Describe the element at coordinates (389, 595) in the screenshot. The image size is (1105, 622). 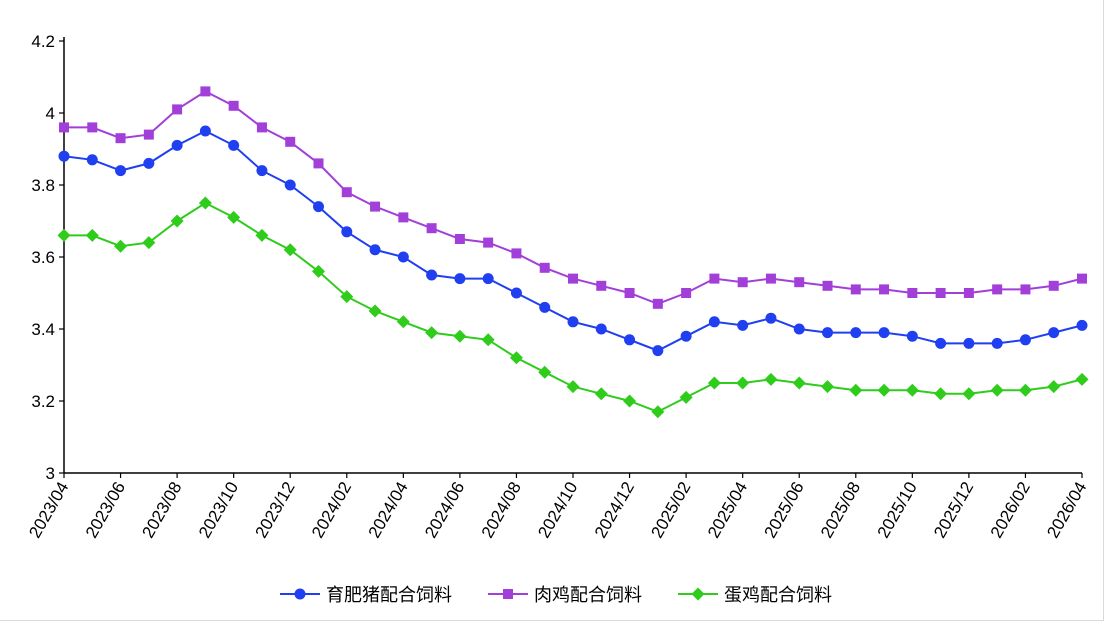
I see `legend-label-0: 育肥猪配合饲料` at that location.